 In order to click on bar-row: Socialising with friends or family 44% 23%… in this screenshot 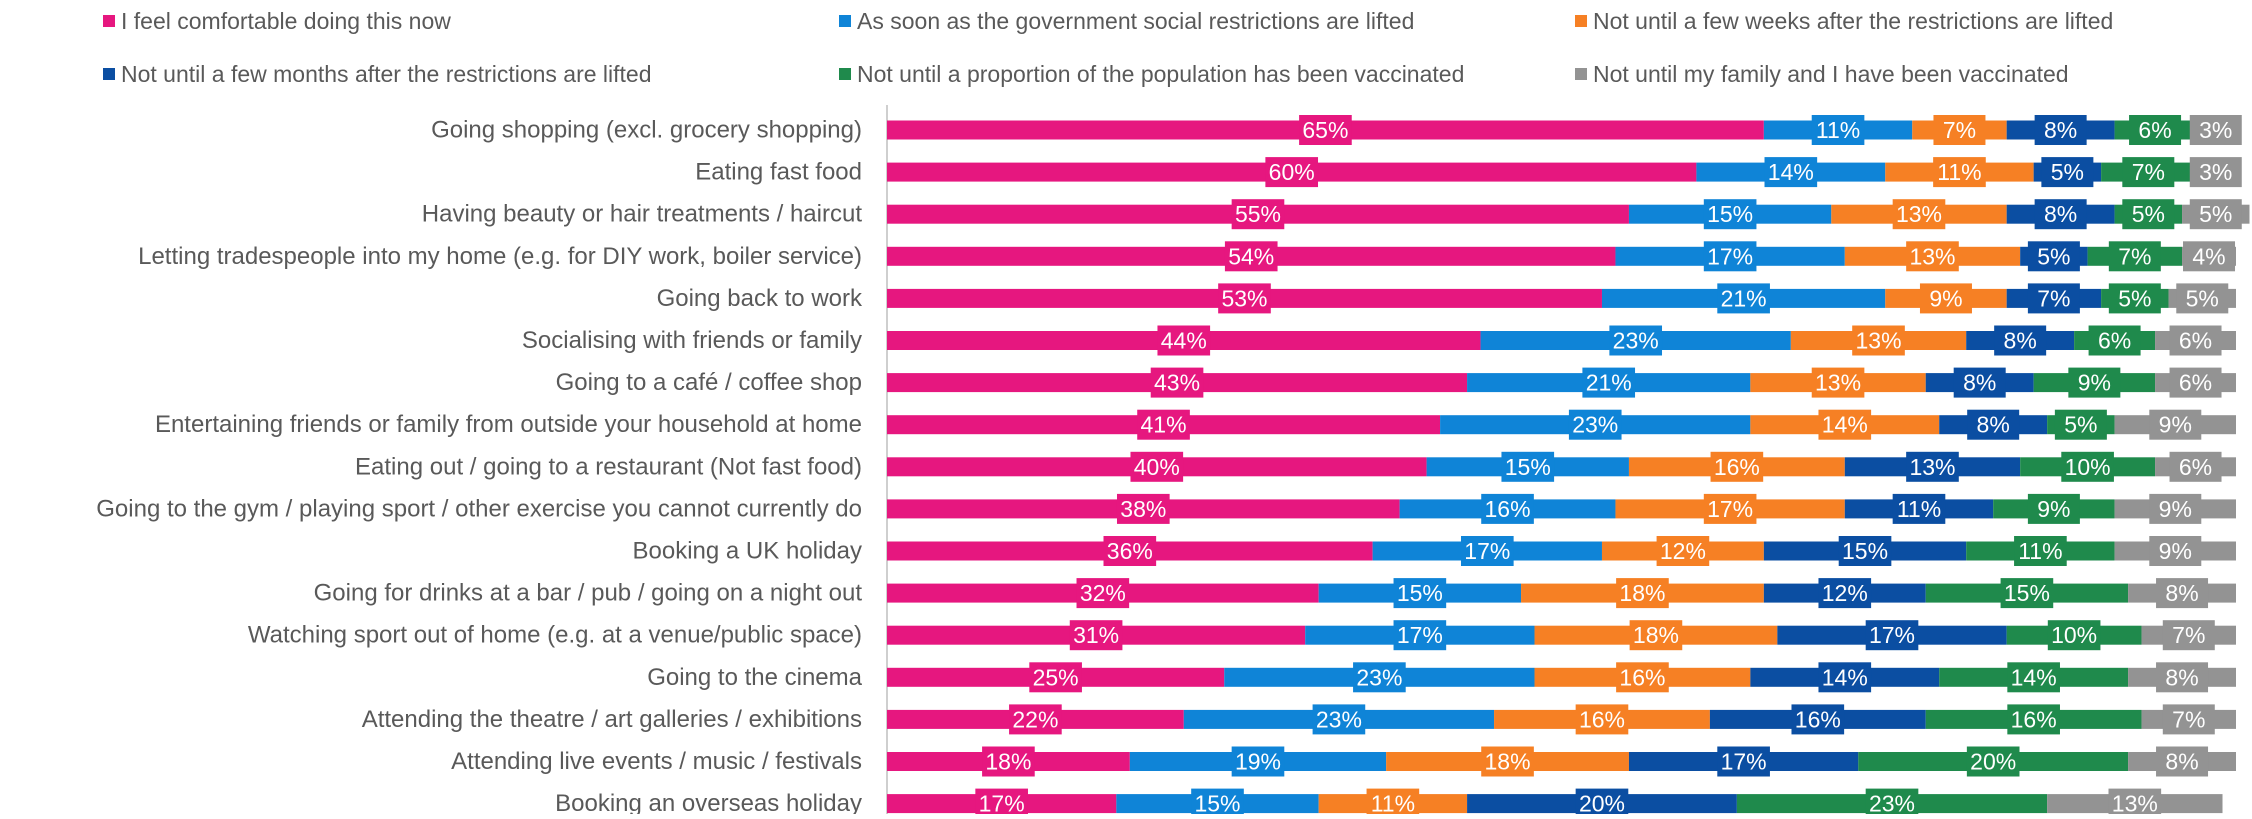, I will do `click(1379, 340)`.